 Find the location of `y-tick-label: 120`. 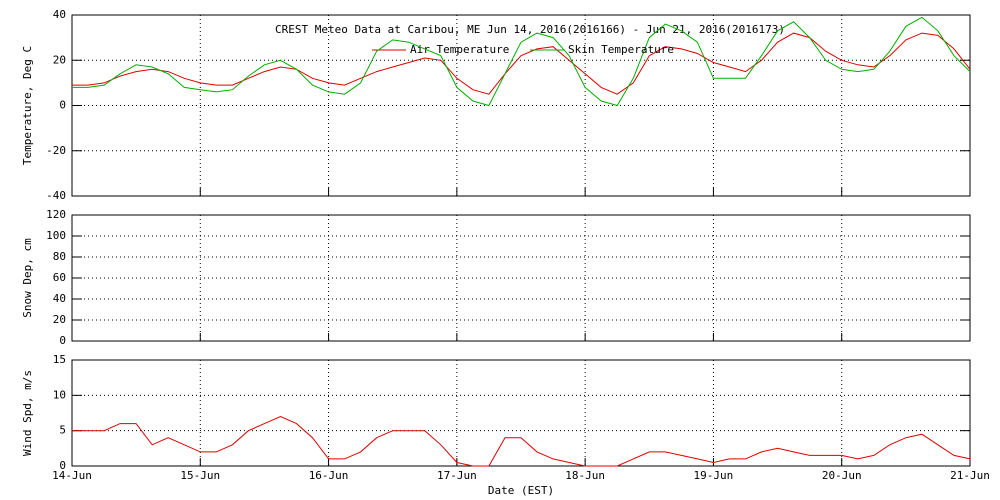

y-tick-label: 120 is located at coordinates (56, 214).